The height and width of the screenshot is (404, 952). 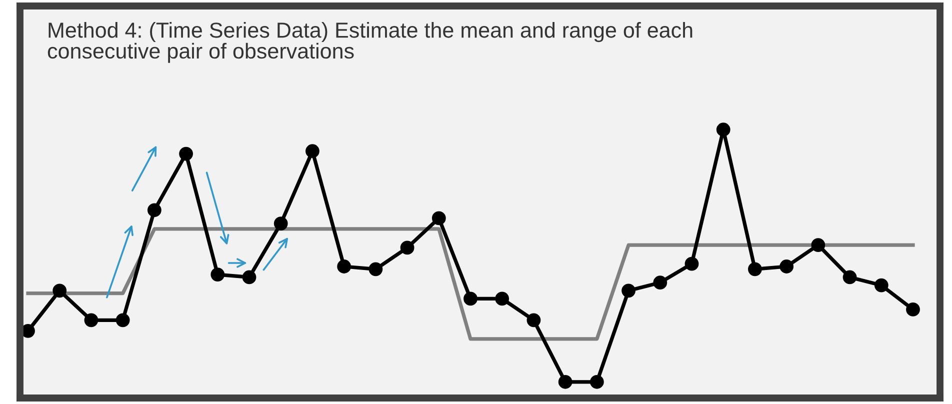 What do you see at coordinates (370, 42) in the screenshot?
I see `chart-title: Method 4: (Time Series Data) Estimate the mean and range of each consecutive pair of observations` at bounding box center [370, 42].